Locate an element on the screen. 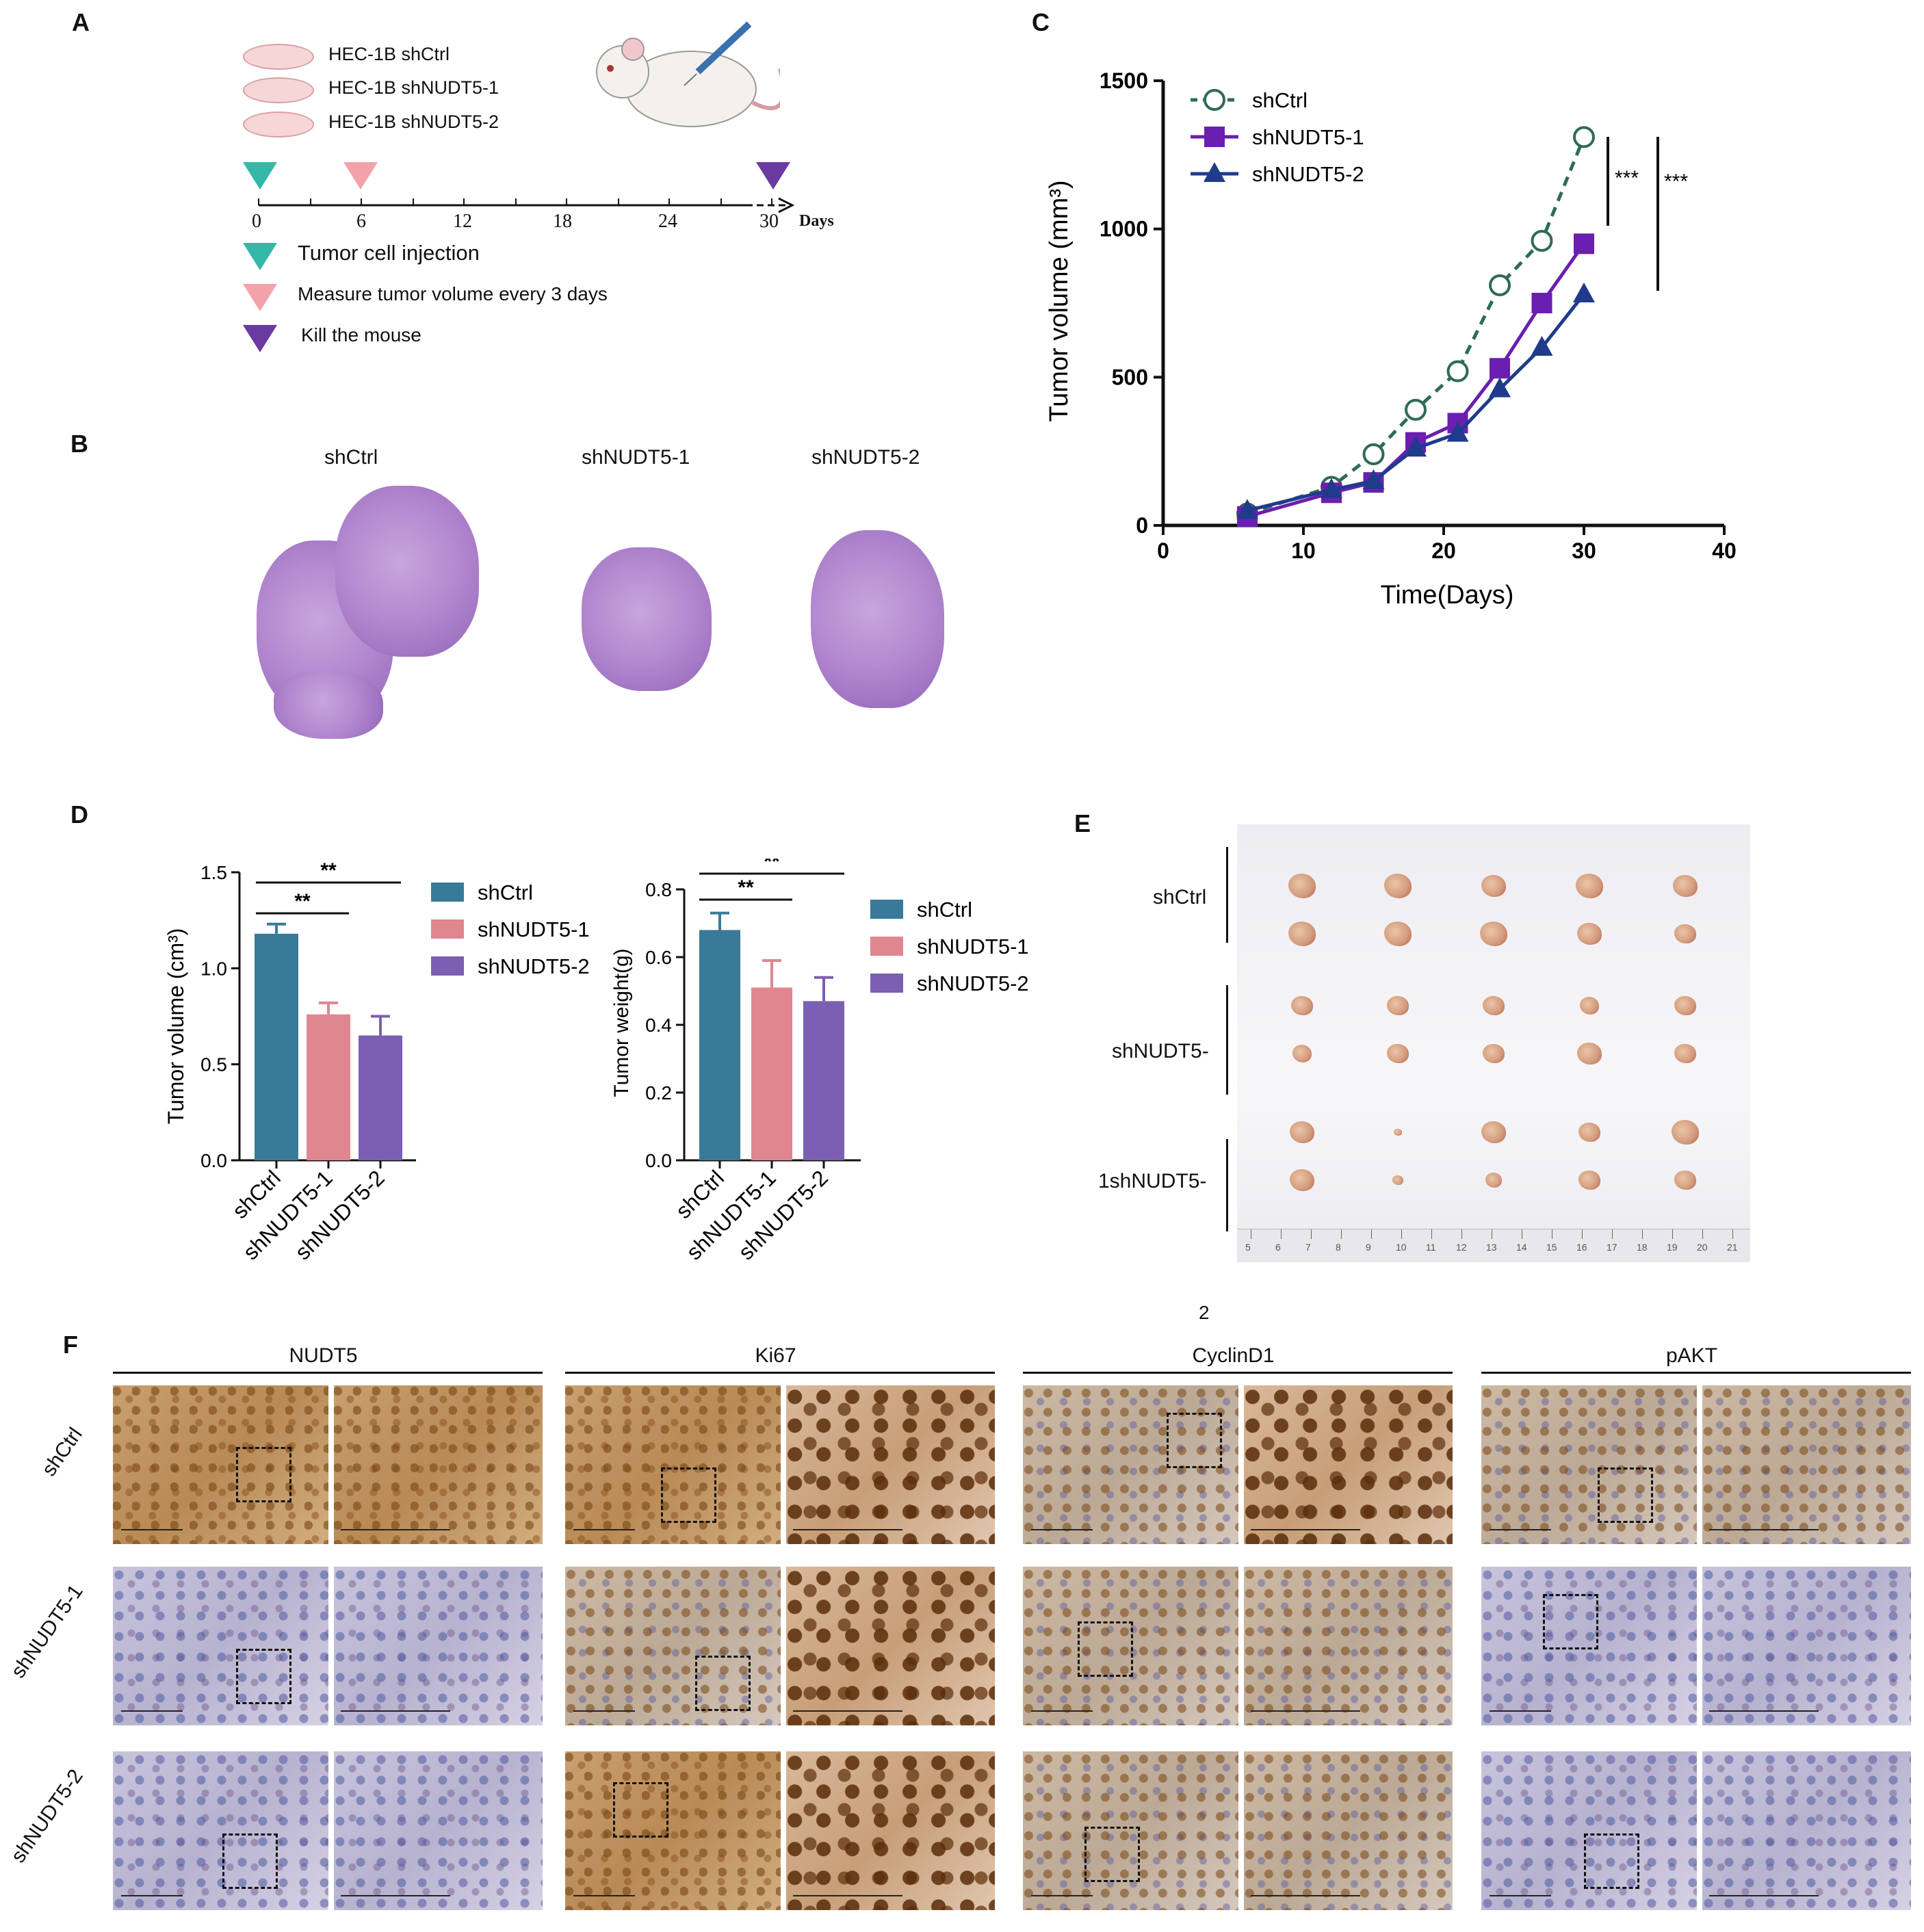 This screenshot has height=1932, width=1924. tumor-group-label: shNUDT5- is located at coordinates (1160, 1051).